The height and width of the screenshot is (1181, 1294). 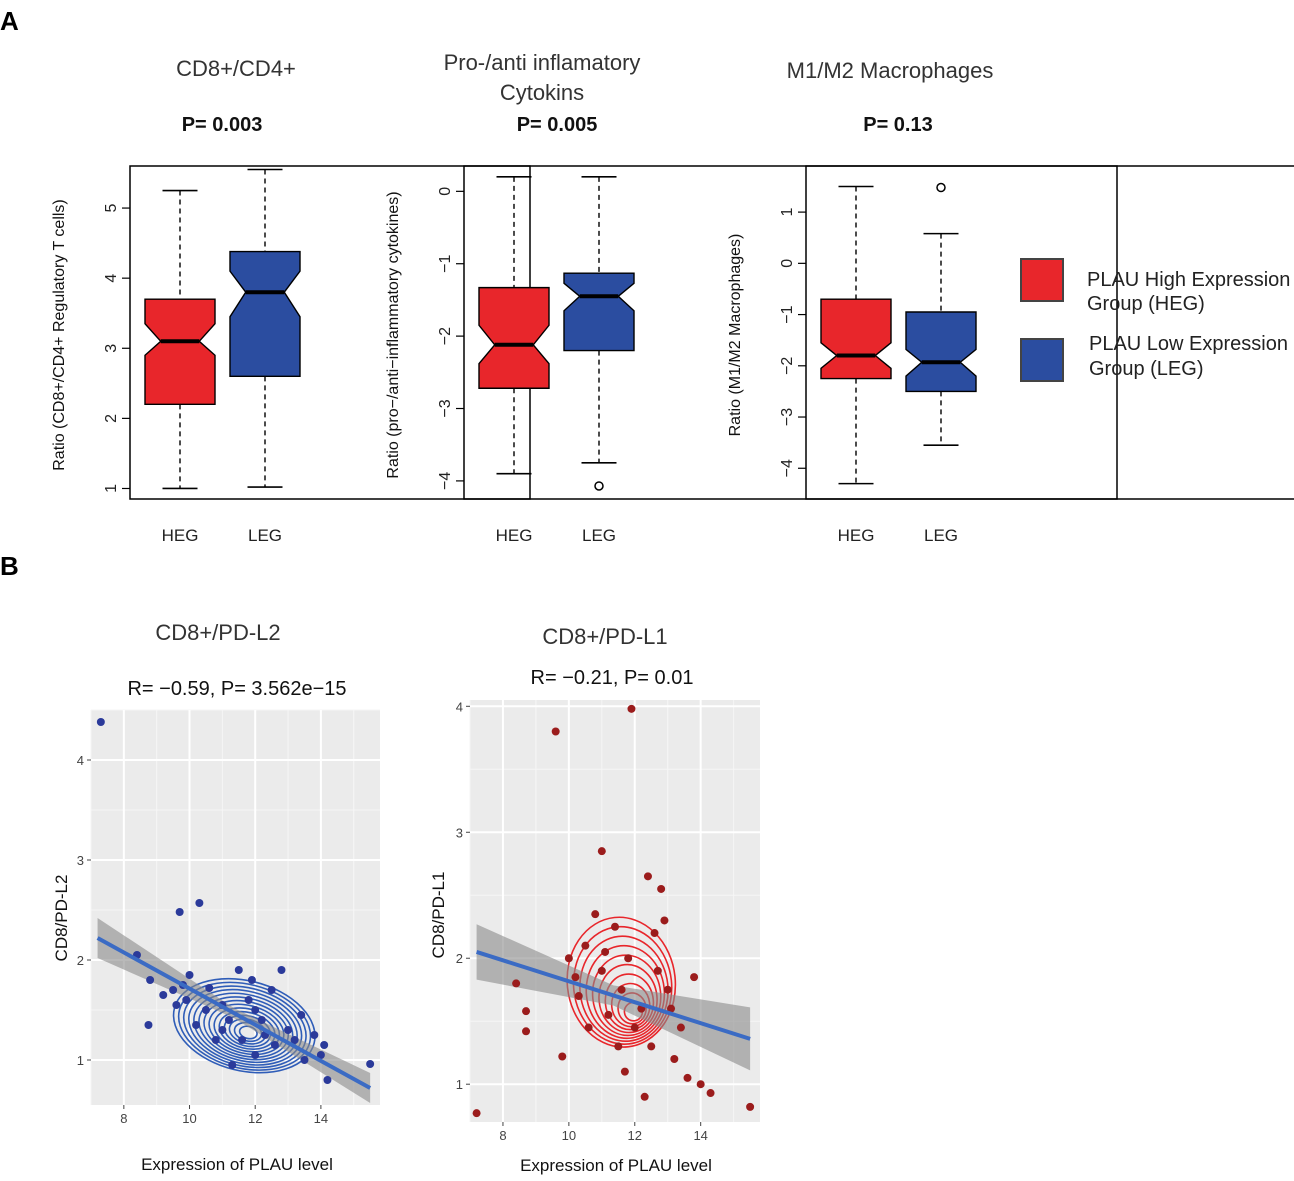 What do you see at coordinates (1042, 360) in the screenshot?
I see `legend-leg-swatch` at bounding box center [1042, 360].